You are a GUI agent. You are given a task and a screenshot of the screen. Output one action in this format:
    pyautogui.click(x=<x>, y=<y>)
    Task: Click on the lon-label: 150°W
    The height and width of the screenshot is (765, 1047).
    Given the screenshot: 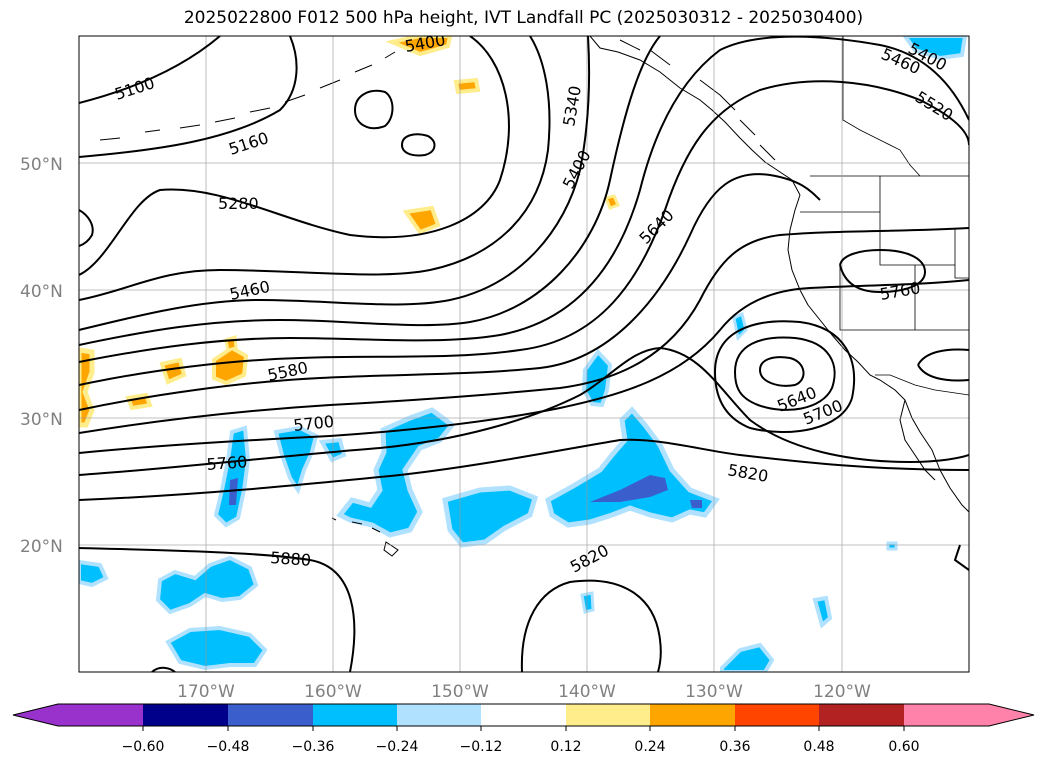 What is the action you would take?
    pyautogui.click(x=460, y=692)
    